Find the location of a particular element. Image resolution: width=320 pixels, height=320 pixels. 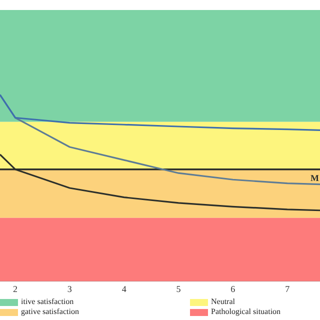

legend-label: Pathological situation is located at coordinates (246, 312).